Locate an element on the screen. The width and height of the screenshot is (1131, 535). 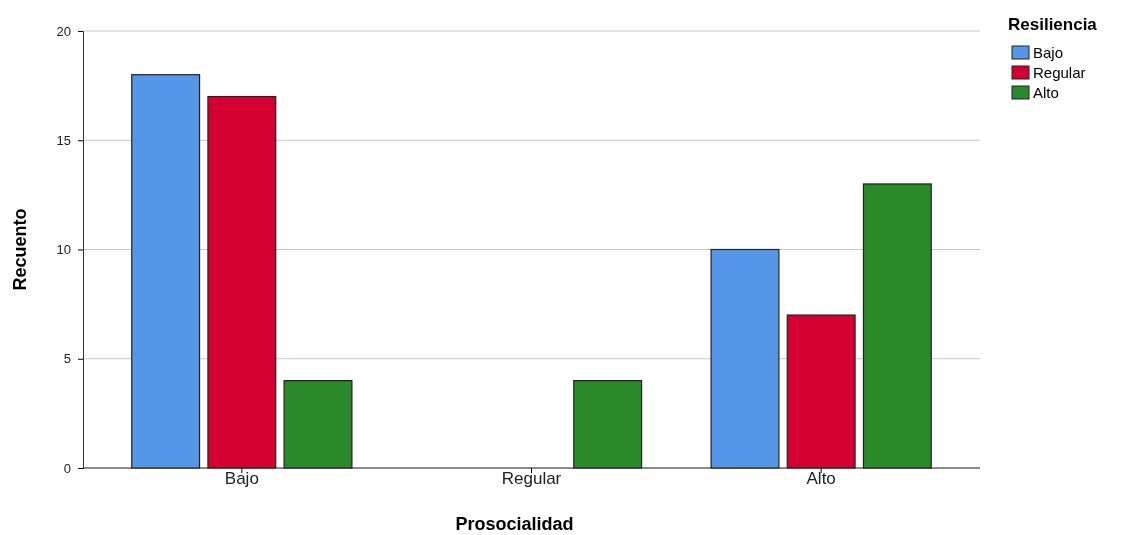
legend-label: Regular is located at coordinates (1059, 72).